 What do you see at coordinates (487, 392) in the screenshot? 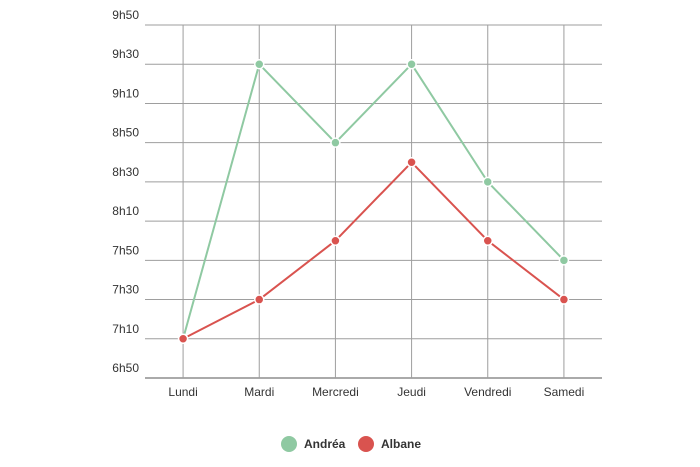
I see `x-tick-label: Vendredi` at bounding box center [487, 392].